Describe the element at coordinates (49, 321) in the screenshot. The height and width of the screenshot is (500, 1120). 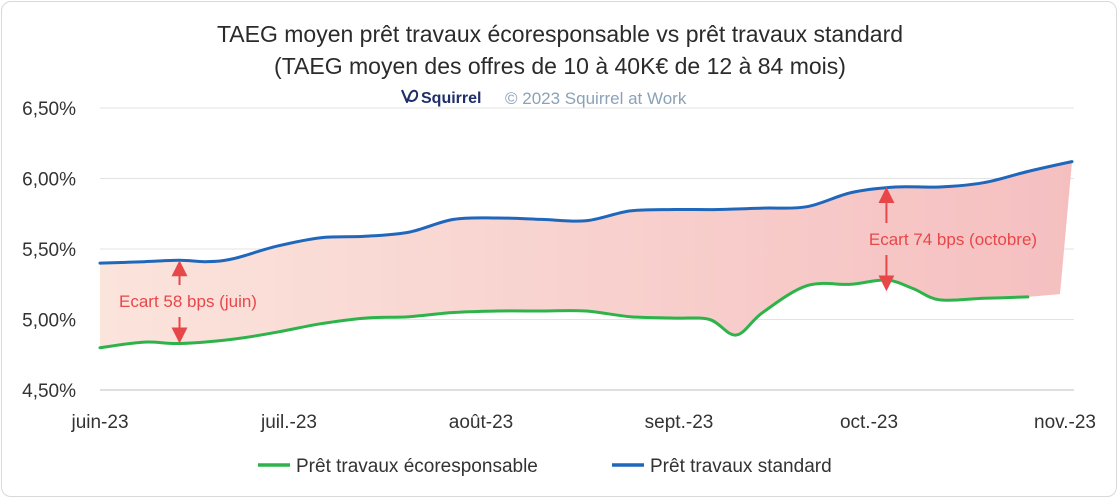
I see `y-tick-label: 5,00%` at that location.